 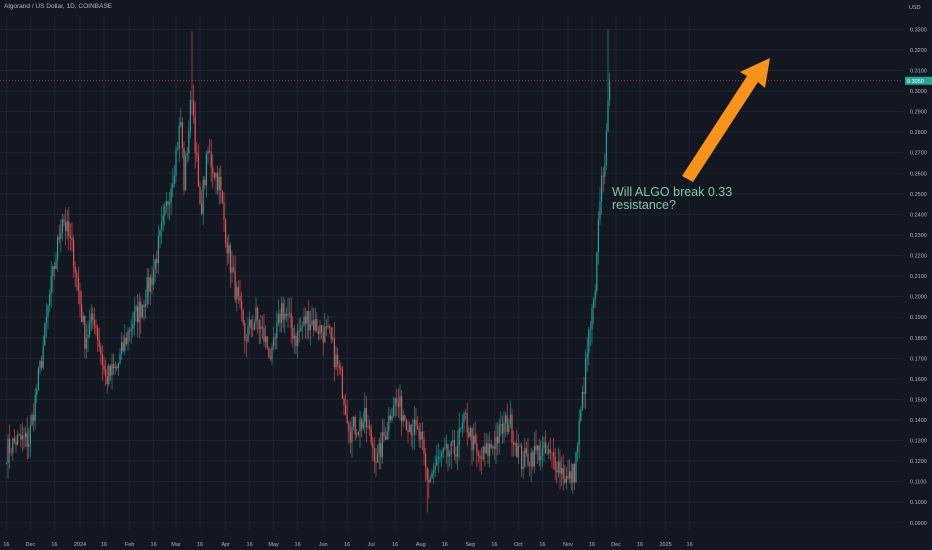 What do you see at coordinates (421, 545) in the screenshot?
I see `x-tick-label: Aug` at bounding box center [421, 545].